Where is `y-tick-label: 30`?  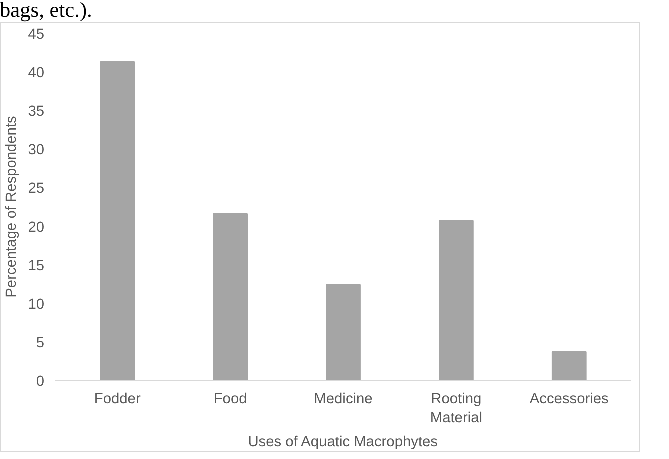 y-tick-label: 30 is located at coordinates (36, 150).